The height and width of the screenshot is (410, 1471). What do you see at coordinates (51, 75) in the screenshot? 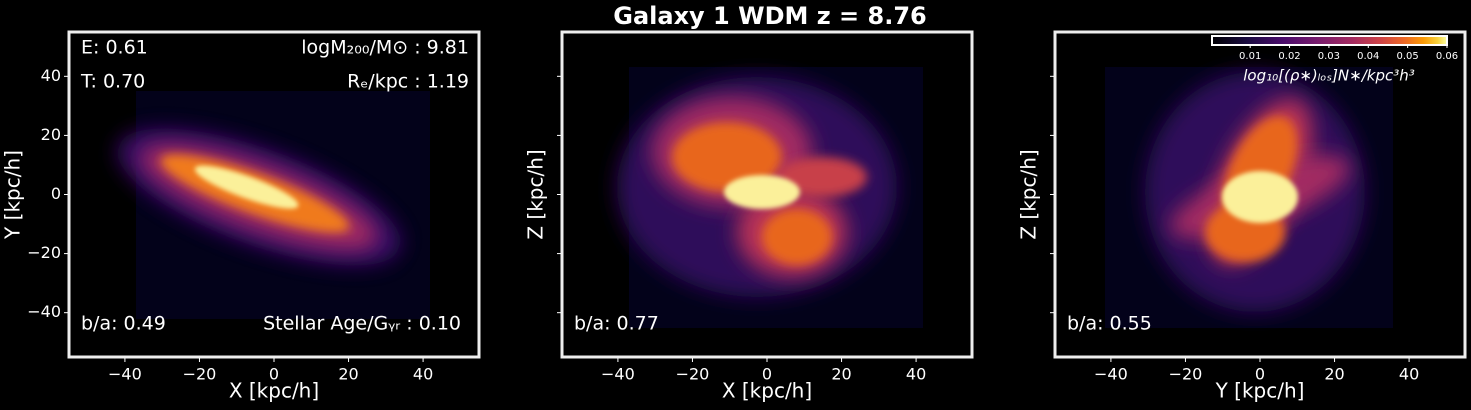
I see `y-tick-label: 40` at bounding box center [51, 75].